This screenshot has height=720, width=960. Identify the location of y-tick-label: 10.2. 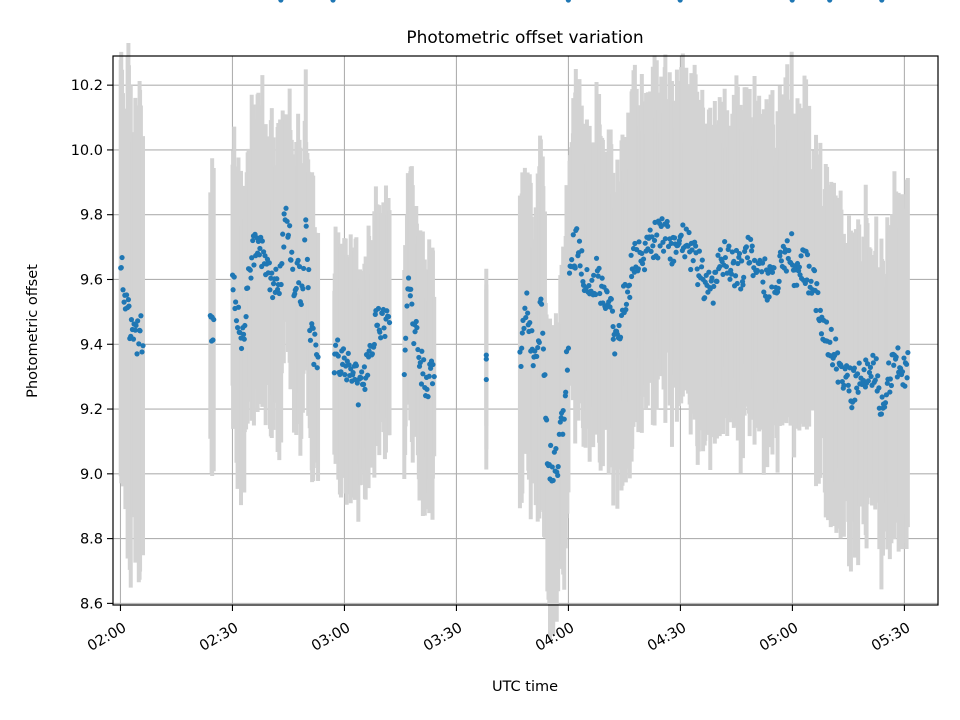
(87, 86).